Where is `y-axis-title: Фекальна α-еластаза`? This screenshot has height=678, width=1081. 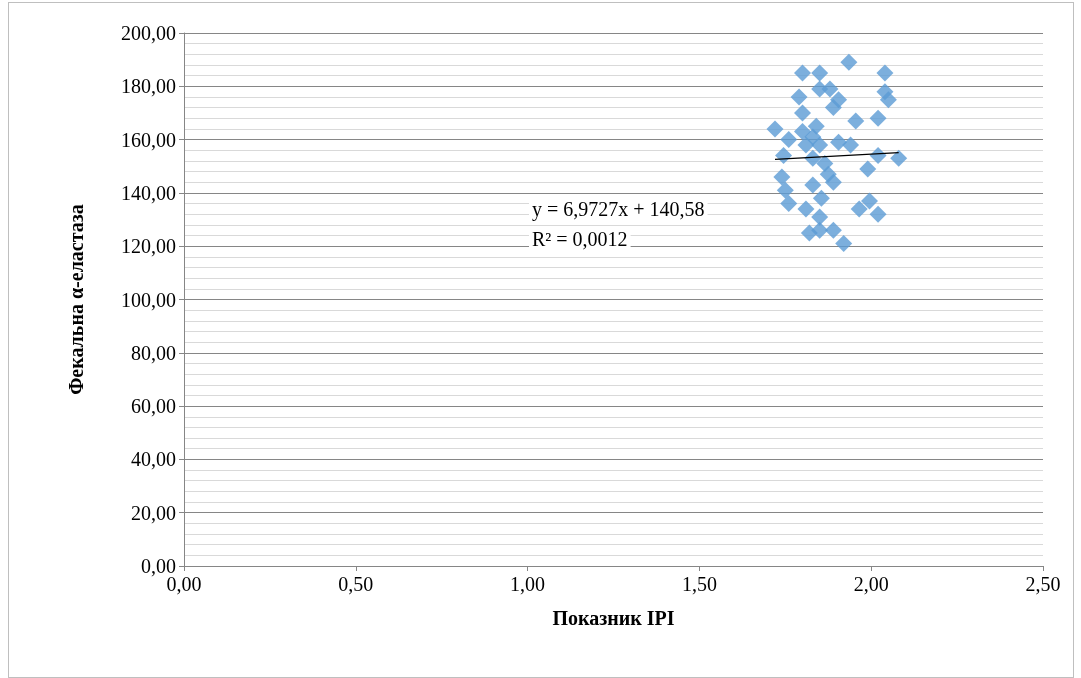 y-axis-title: Фекальна α-еластаза is located at coordinates (76, 299).